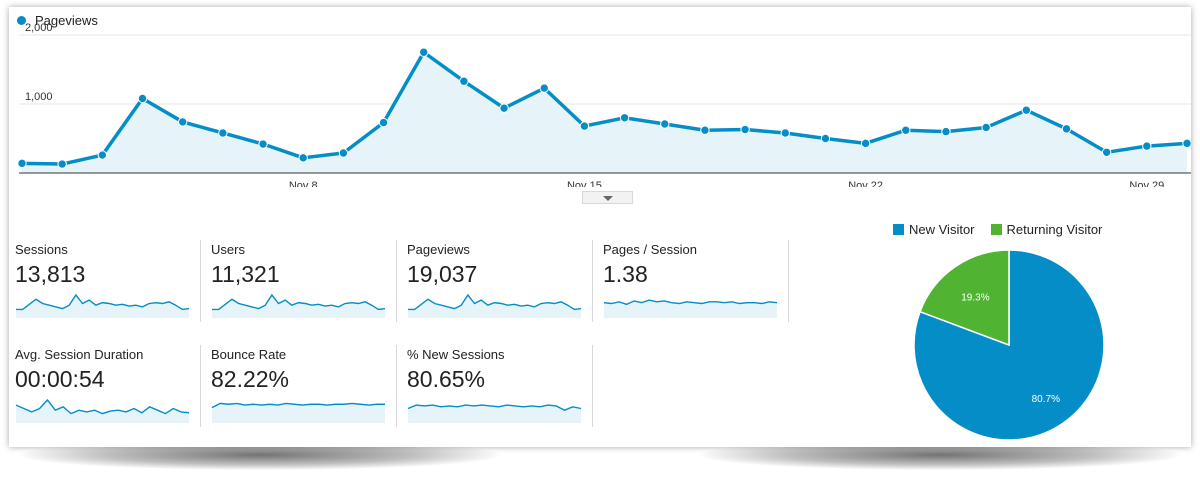  What do you see at coordinates (499, 389) in the screenshot?
I see `metric-new-sessions: % New Sessions 80.65%` at bounding box center [499, 389].